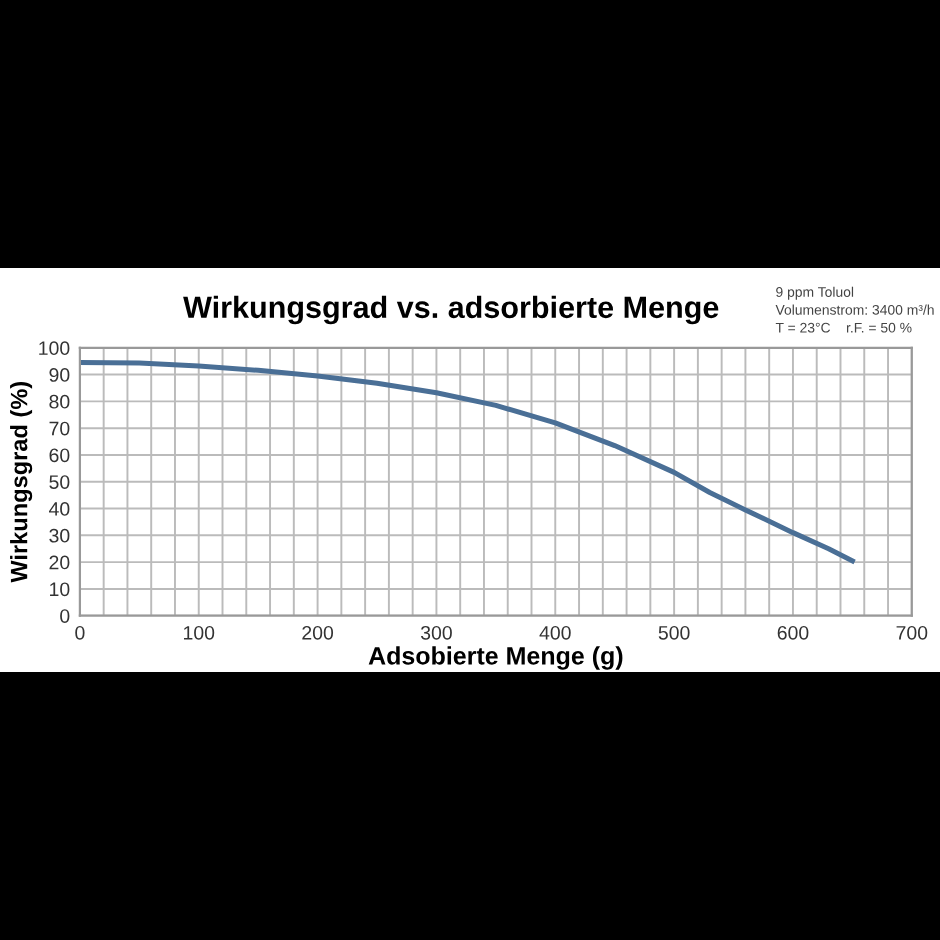 Image resolution: width=940 pixels, height=940 pixels. I want to click on y-tick-label: 50, so click(59, 482).